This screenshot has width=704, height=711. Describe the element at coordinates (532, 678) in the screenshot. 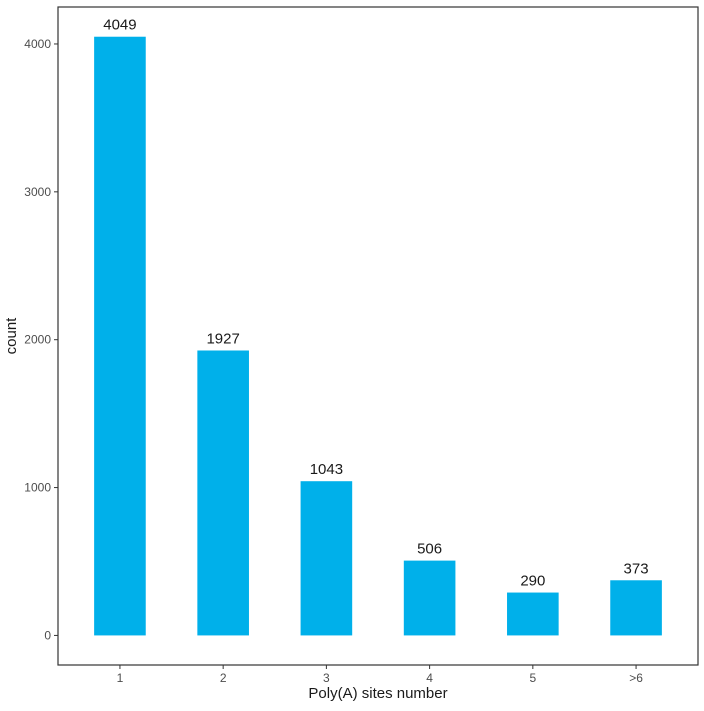

I see `x-tick-label: 5` at that location.